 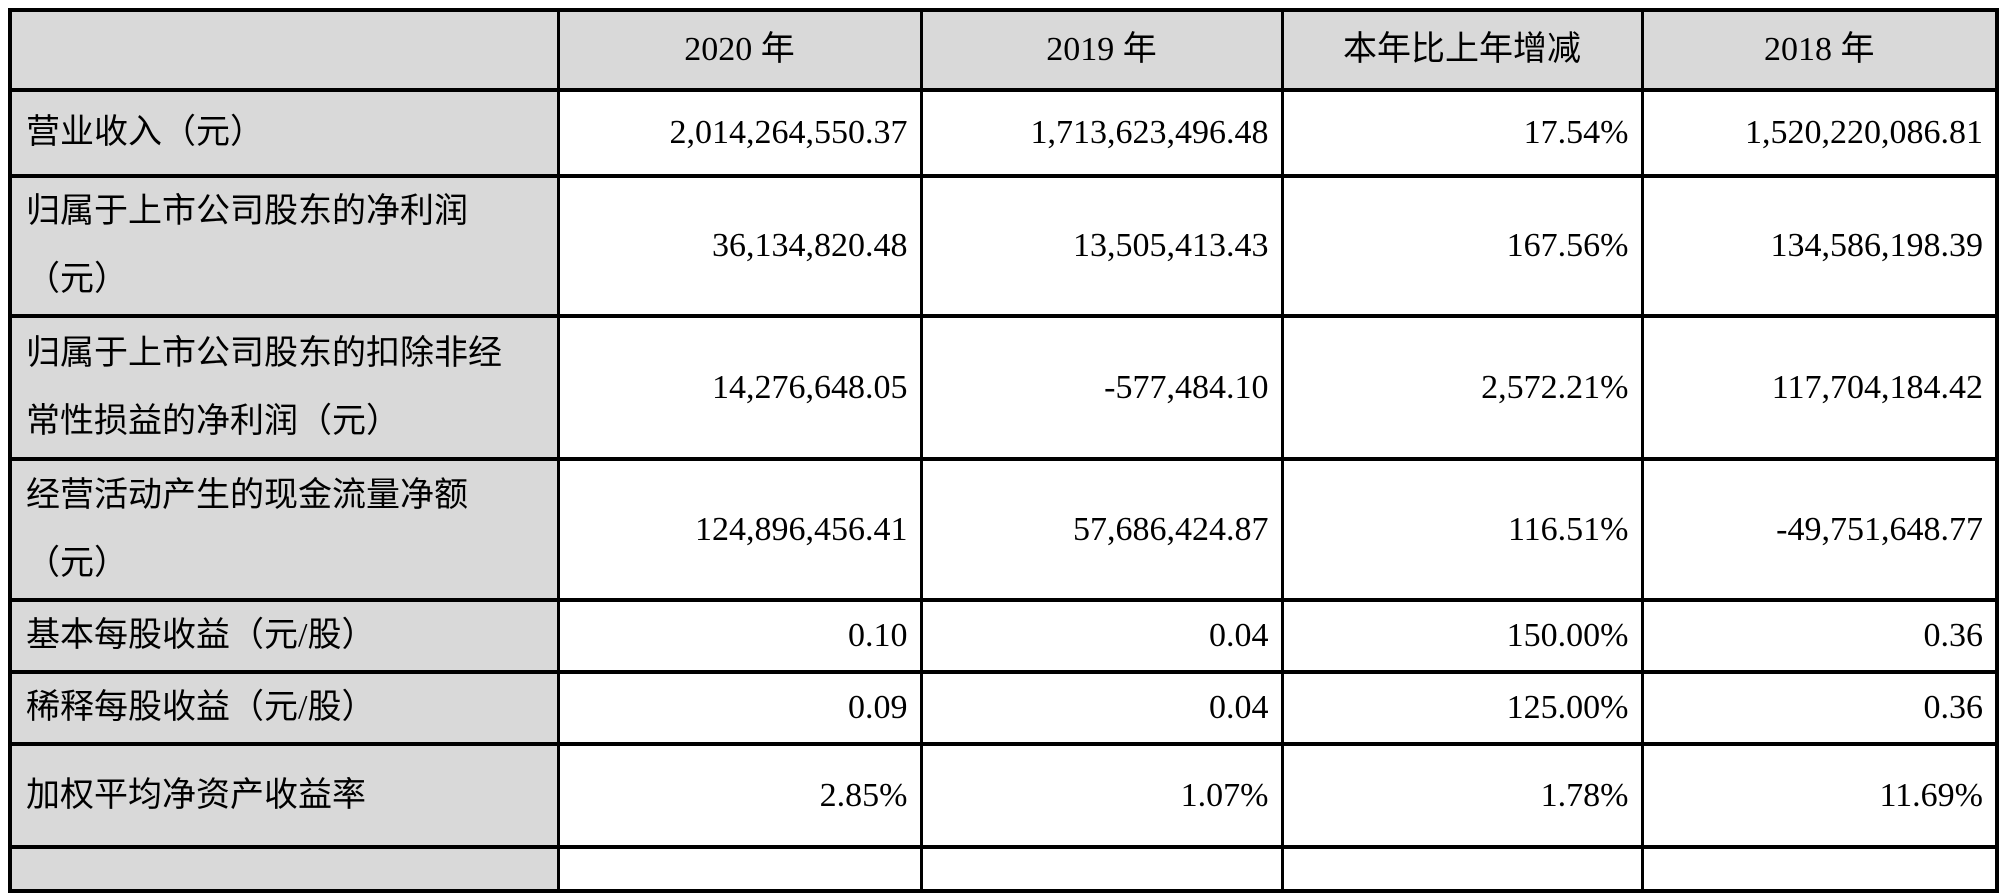 What do you see at coordinates (1819, 529) in the screenshot?
I see `value-2018: -49,751,648.77` at bounding box center [1819, 529].